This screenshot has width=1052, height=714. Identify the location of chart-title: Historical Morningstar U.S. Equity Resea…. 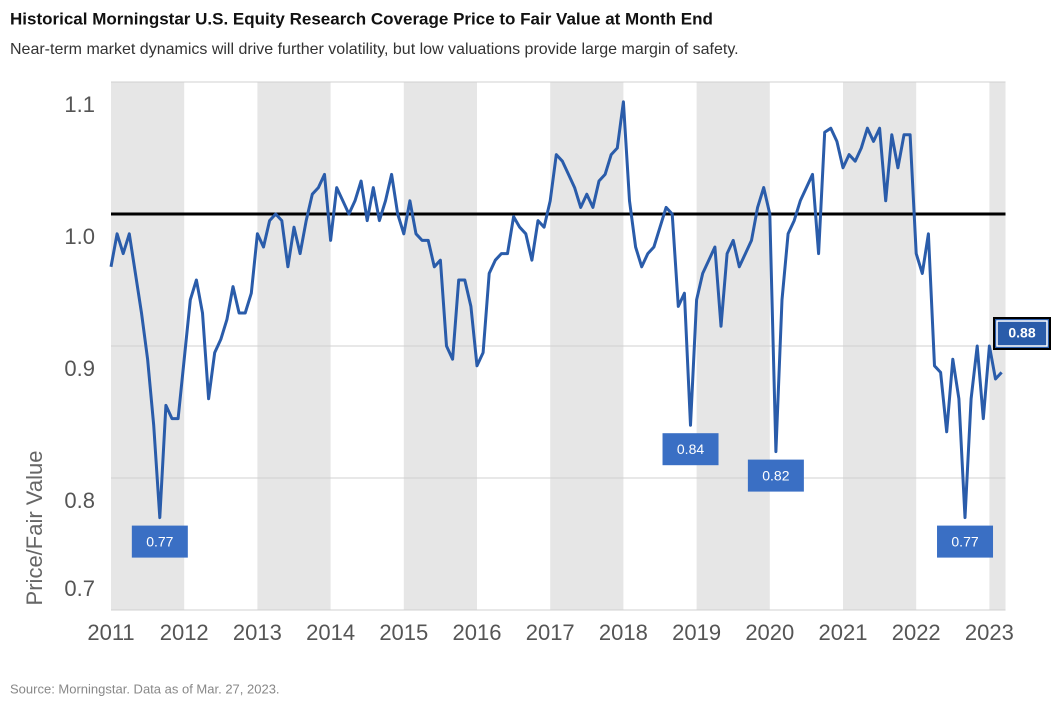
(361, 18).